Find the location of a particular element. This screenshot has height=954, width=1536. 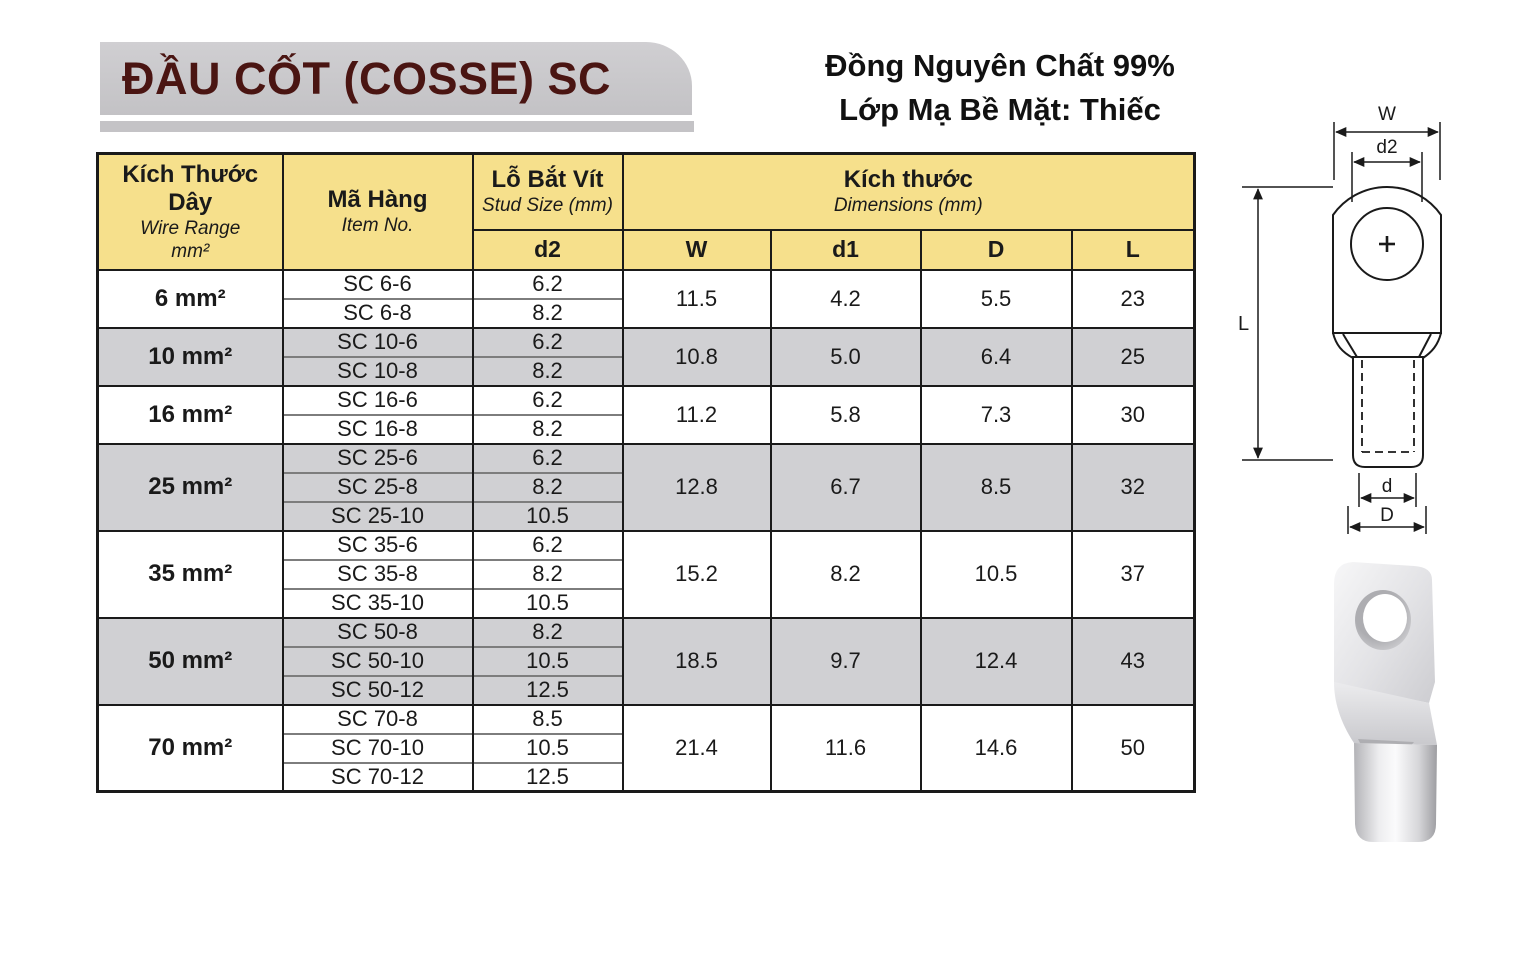

hole-center-mark is located at coordinates (1387, 244).